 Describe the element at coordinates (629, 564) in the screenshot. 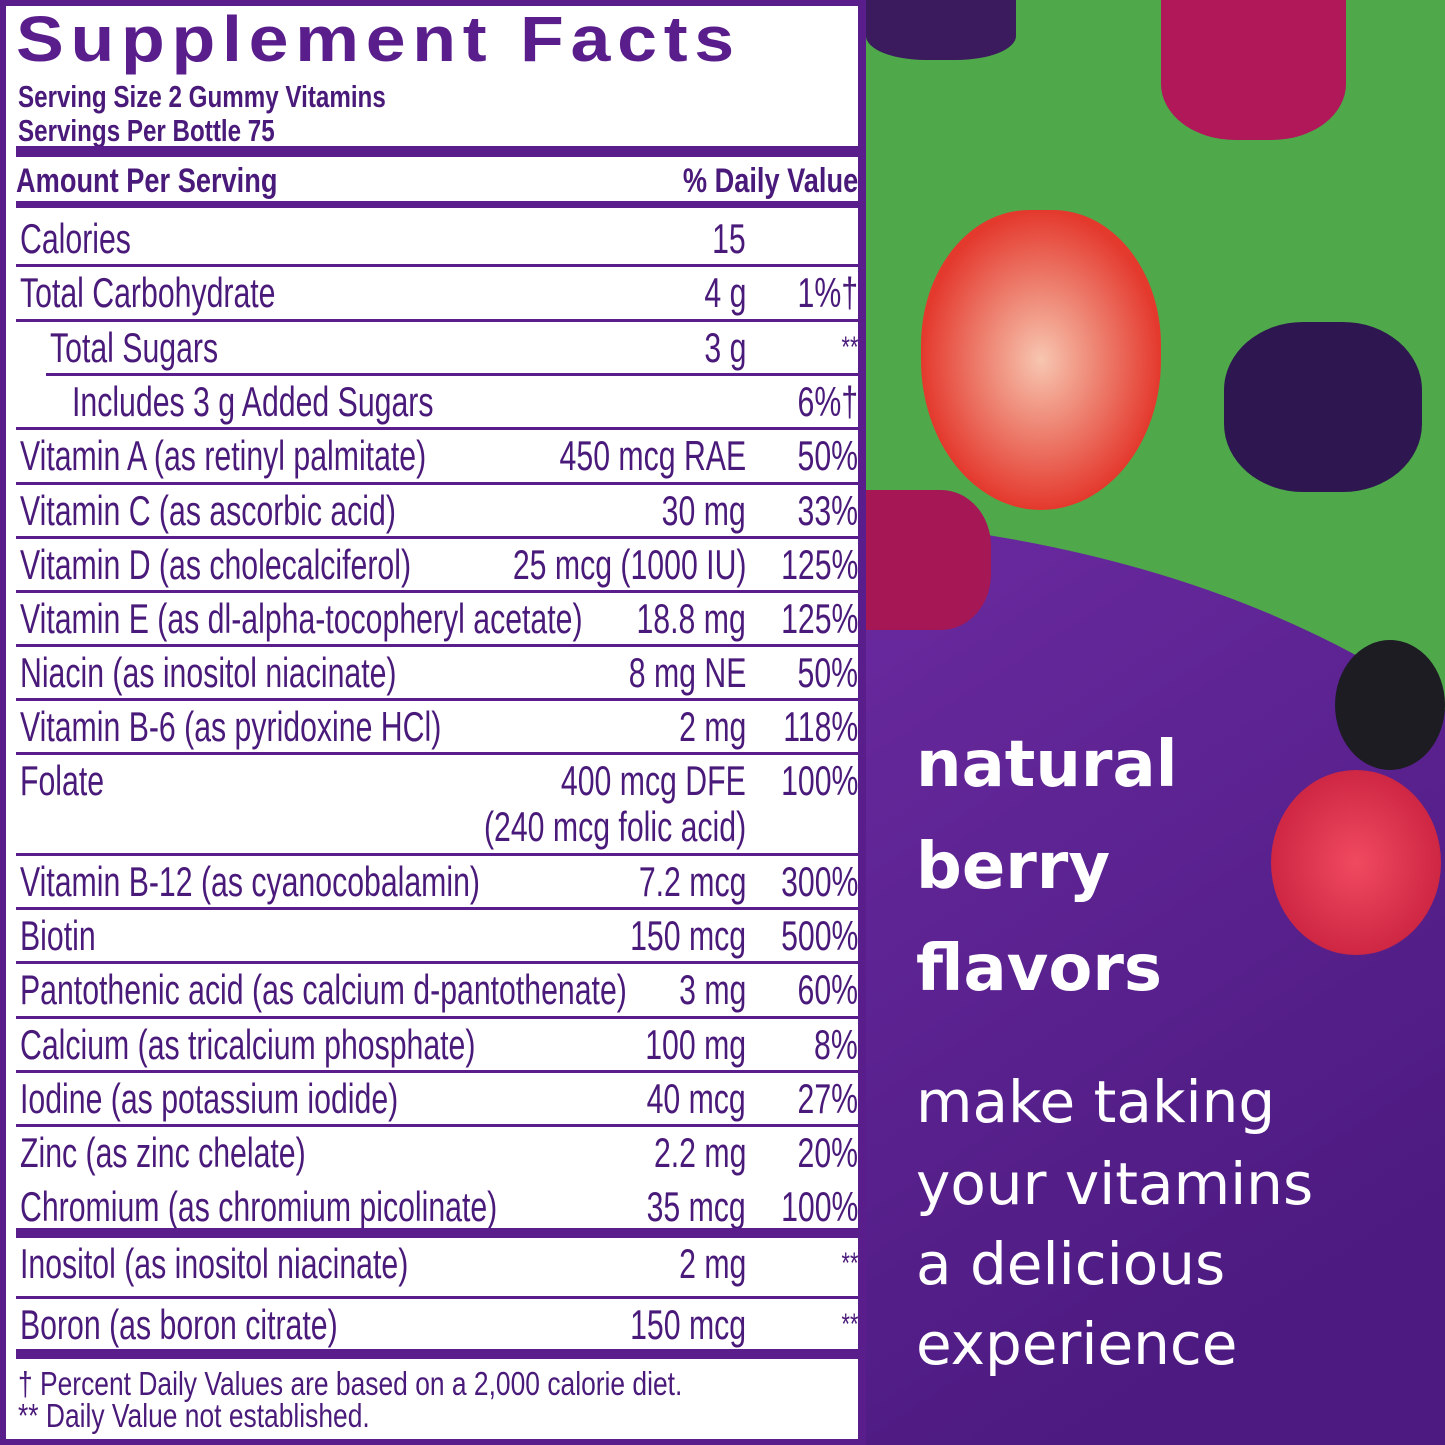

I see `nutrient-amount: 25 mcg (1000 IU)` at that location.